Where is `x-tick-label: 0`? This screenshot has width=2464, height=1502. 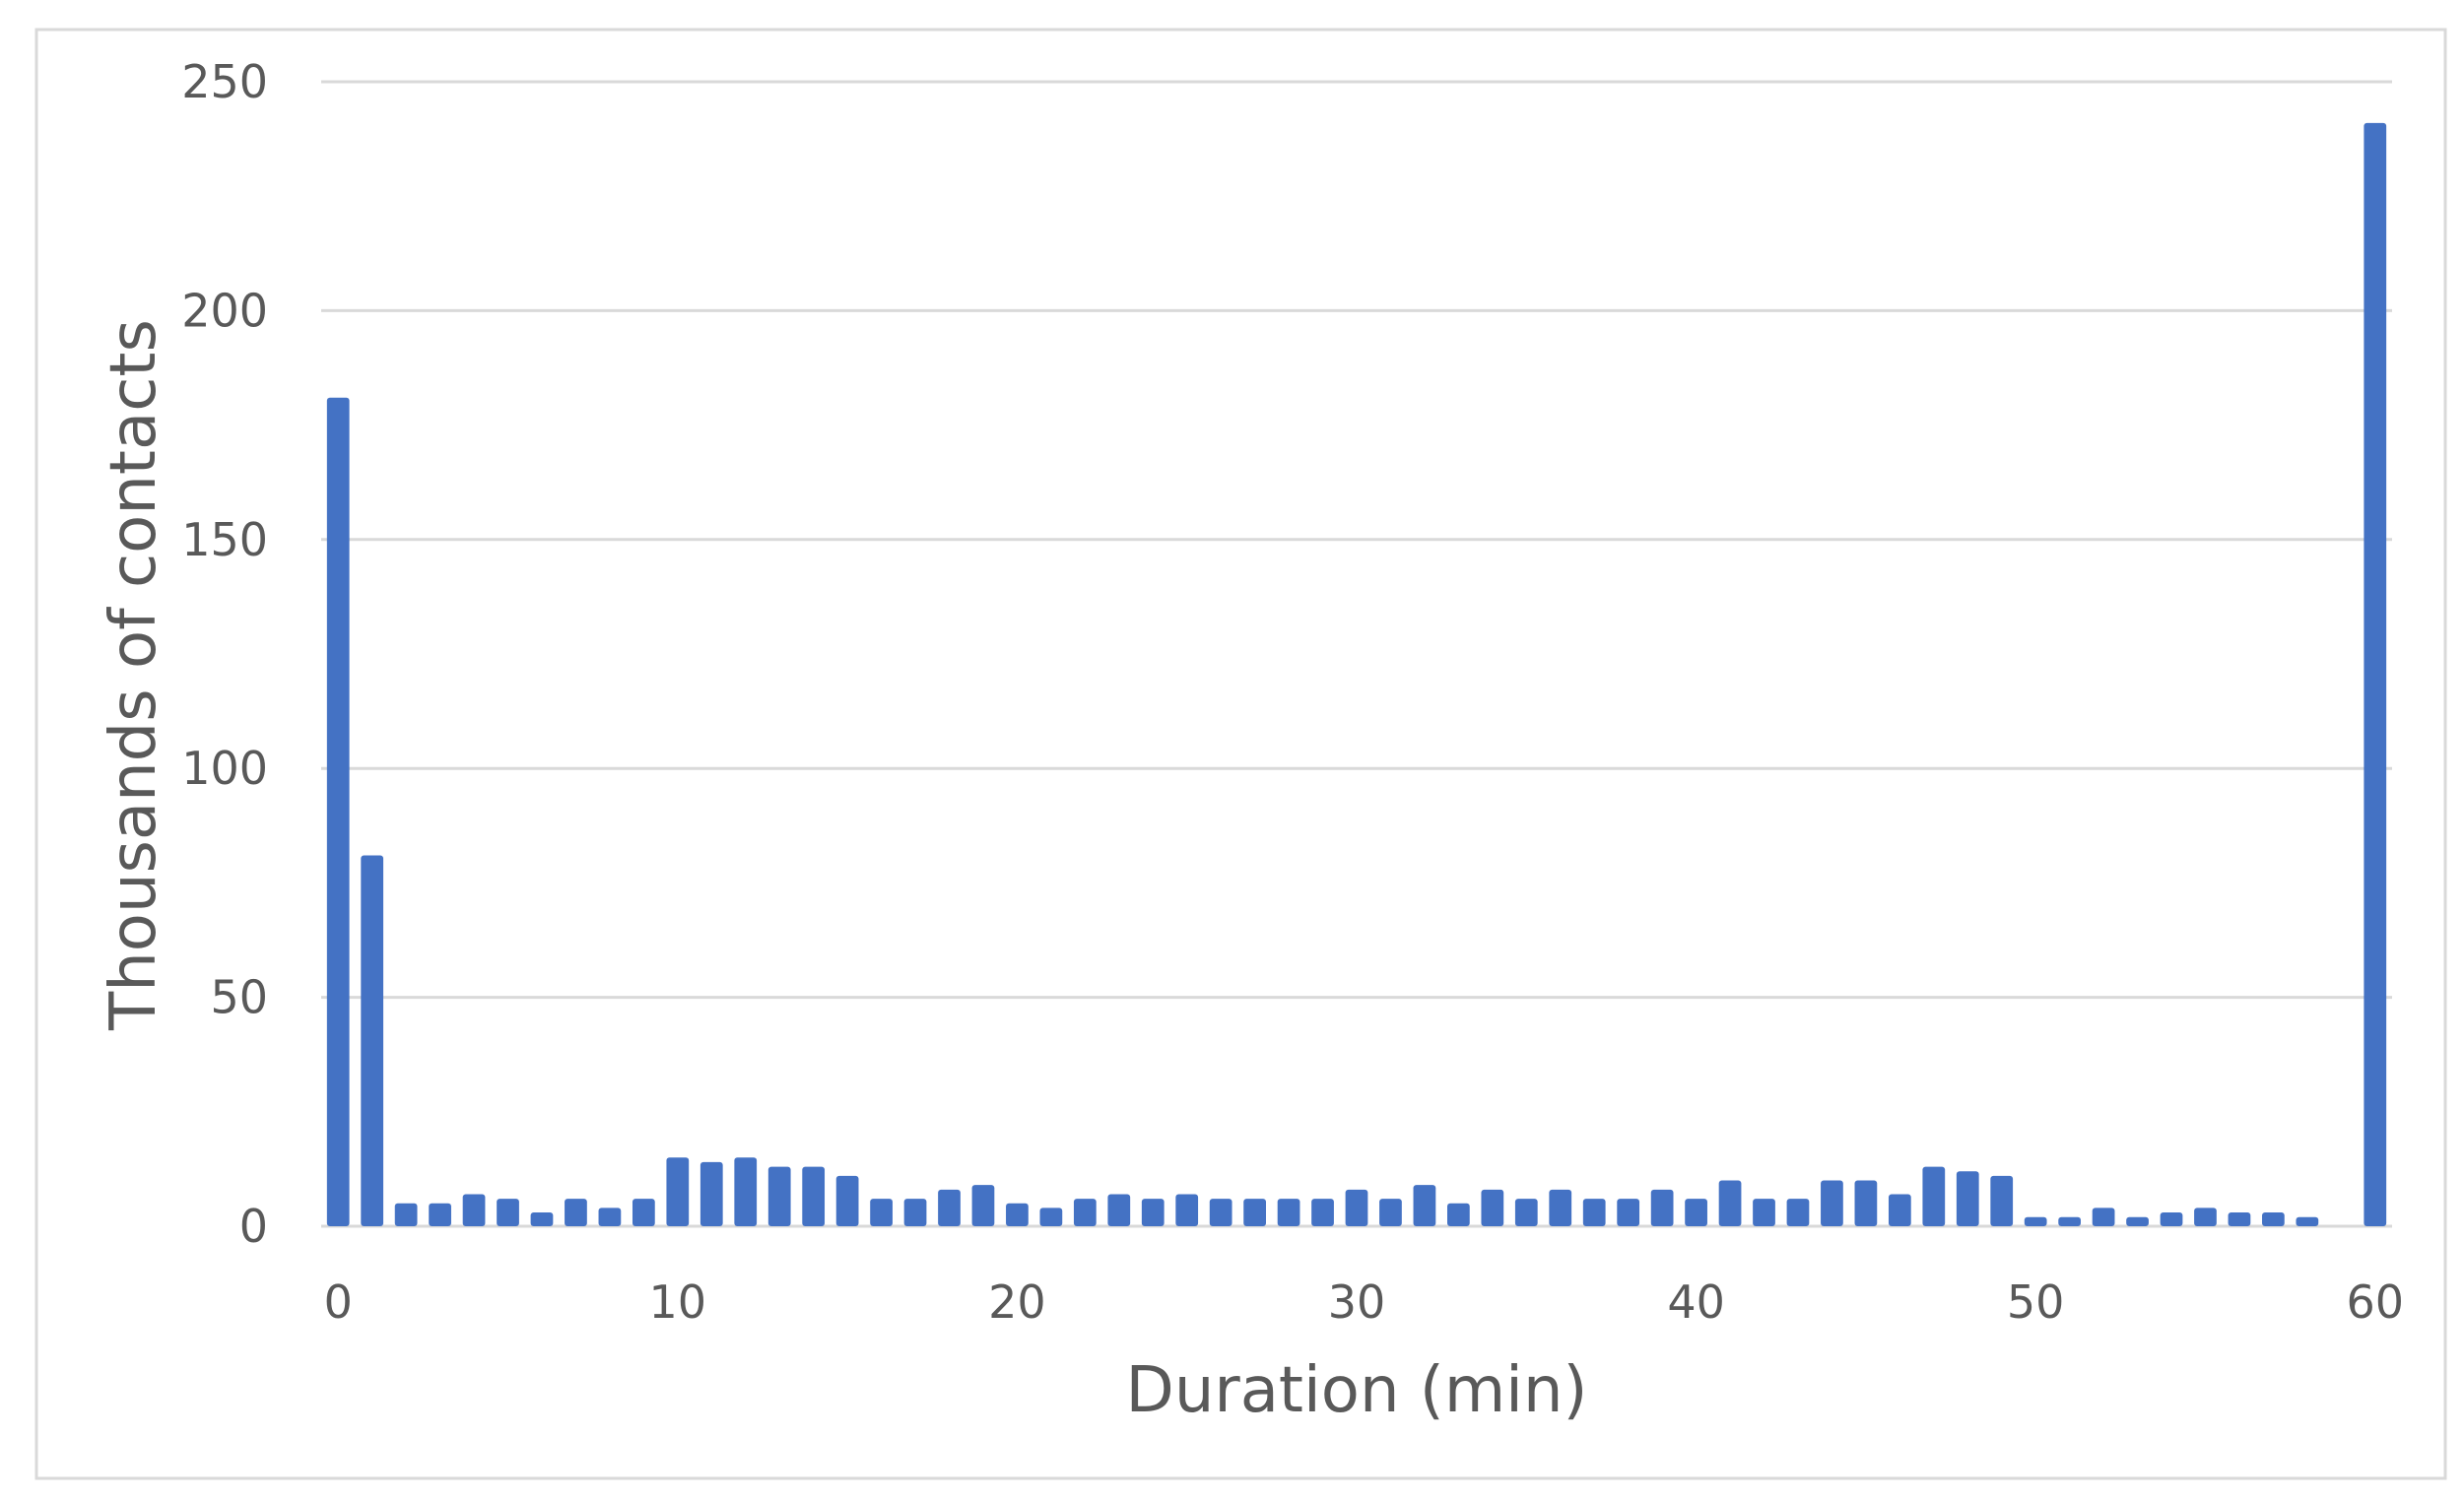
x-tick-label: 0 is located at coordinates (338, 1302).